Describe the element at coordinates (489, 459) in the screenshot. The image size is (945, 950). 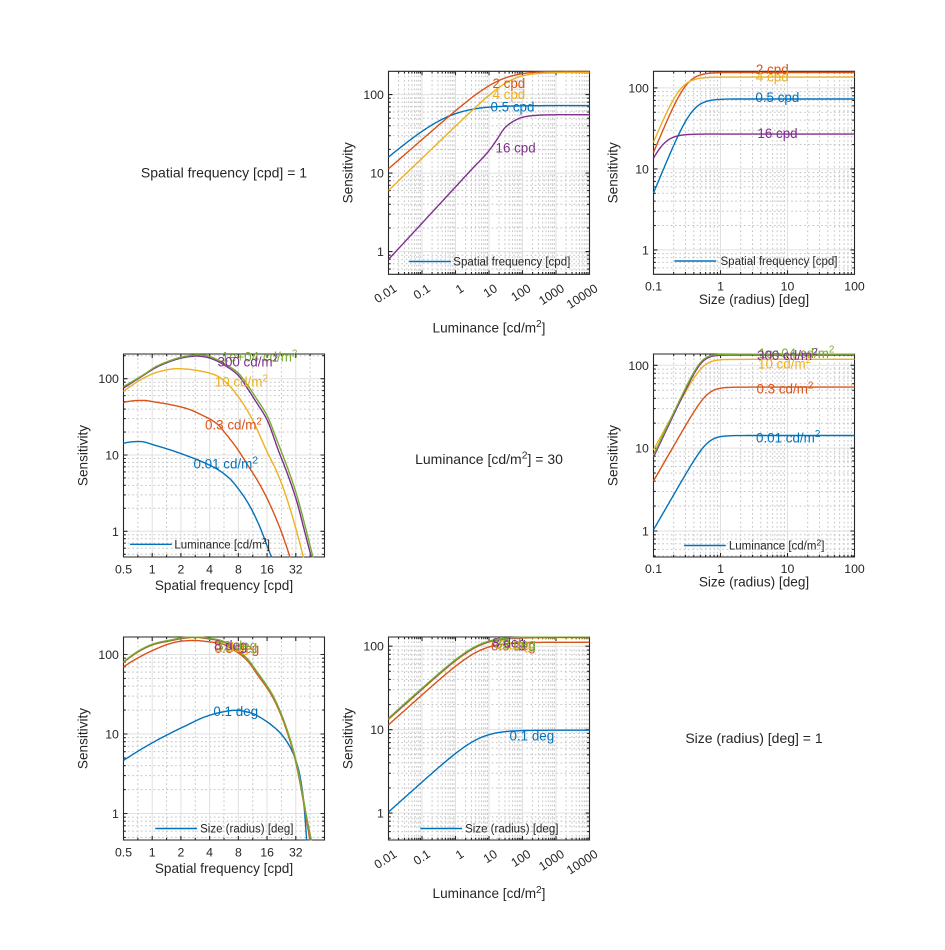
I see `svg-text: Luminance [cd/m2] = 30` at that location.